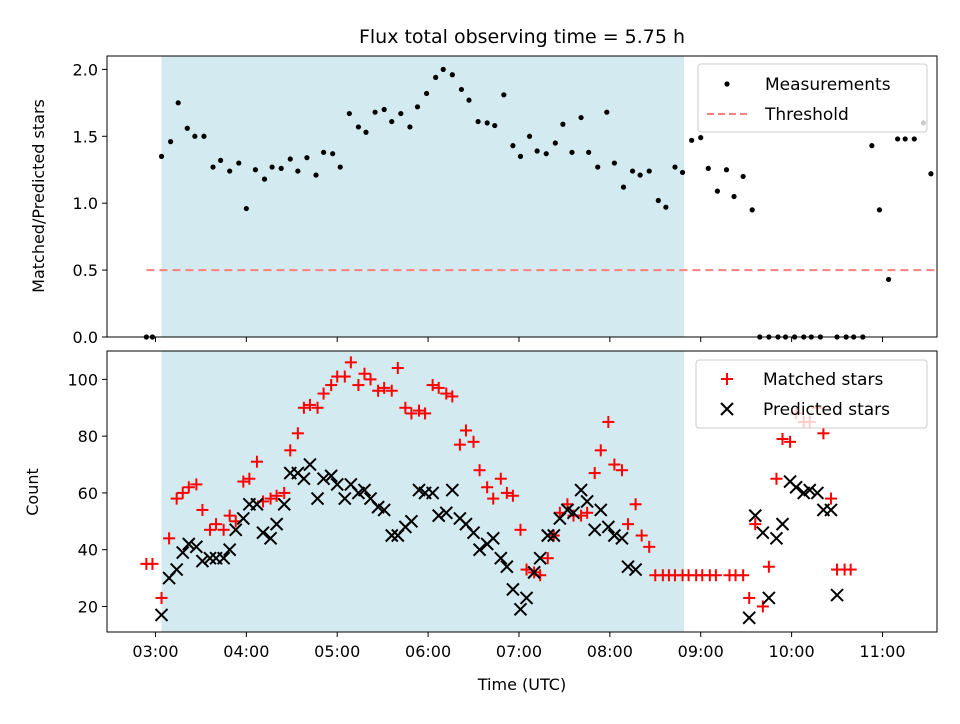 The height and width of the screenshot is (724, 960). I want to click on legend-threshold-label: Threshold, so click(806, 115).